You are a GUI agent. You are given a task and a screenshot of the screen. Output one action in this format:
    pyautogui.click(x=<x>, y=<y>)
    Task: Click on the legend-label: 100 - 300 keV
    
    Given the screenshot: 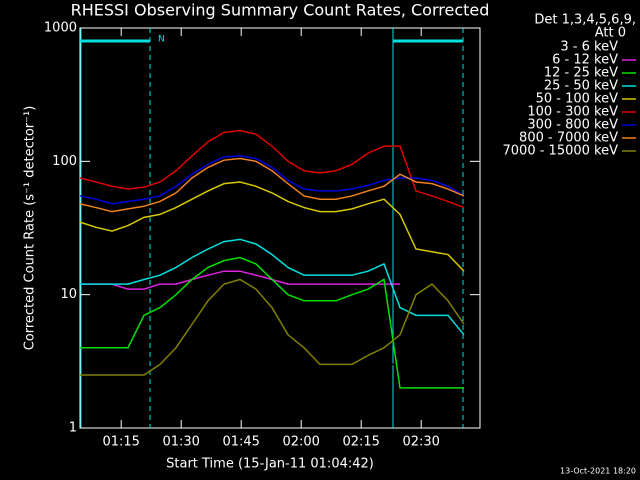 What is the action you would take?
    pyautogui.click(x=572, y=112)
    